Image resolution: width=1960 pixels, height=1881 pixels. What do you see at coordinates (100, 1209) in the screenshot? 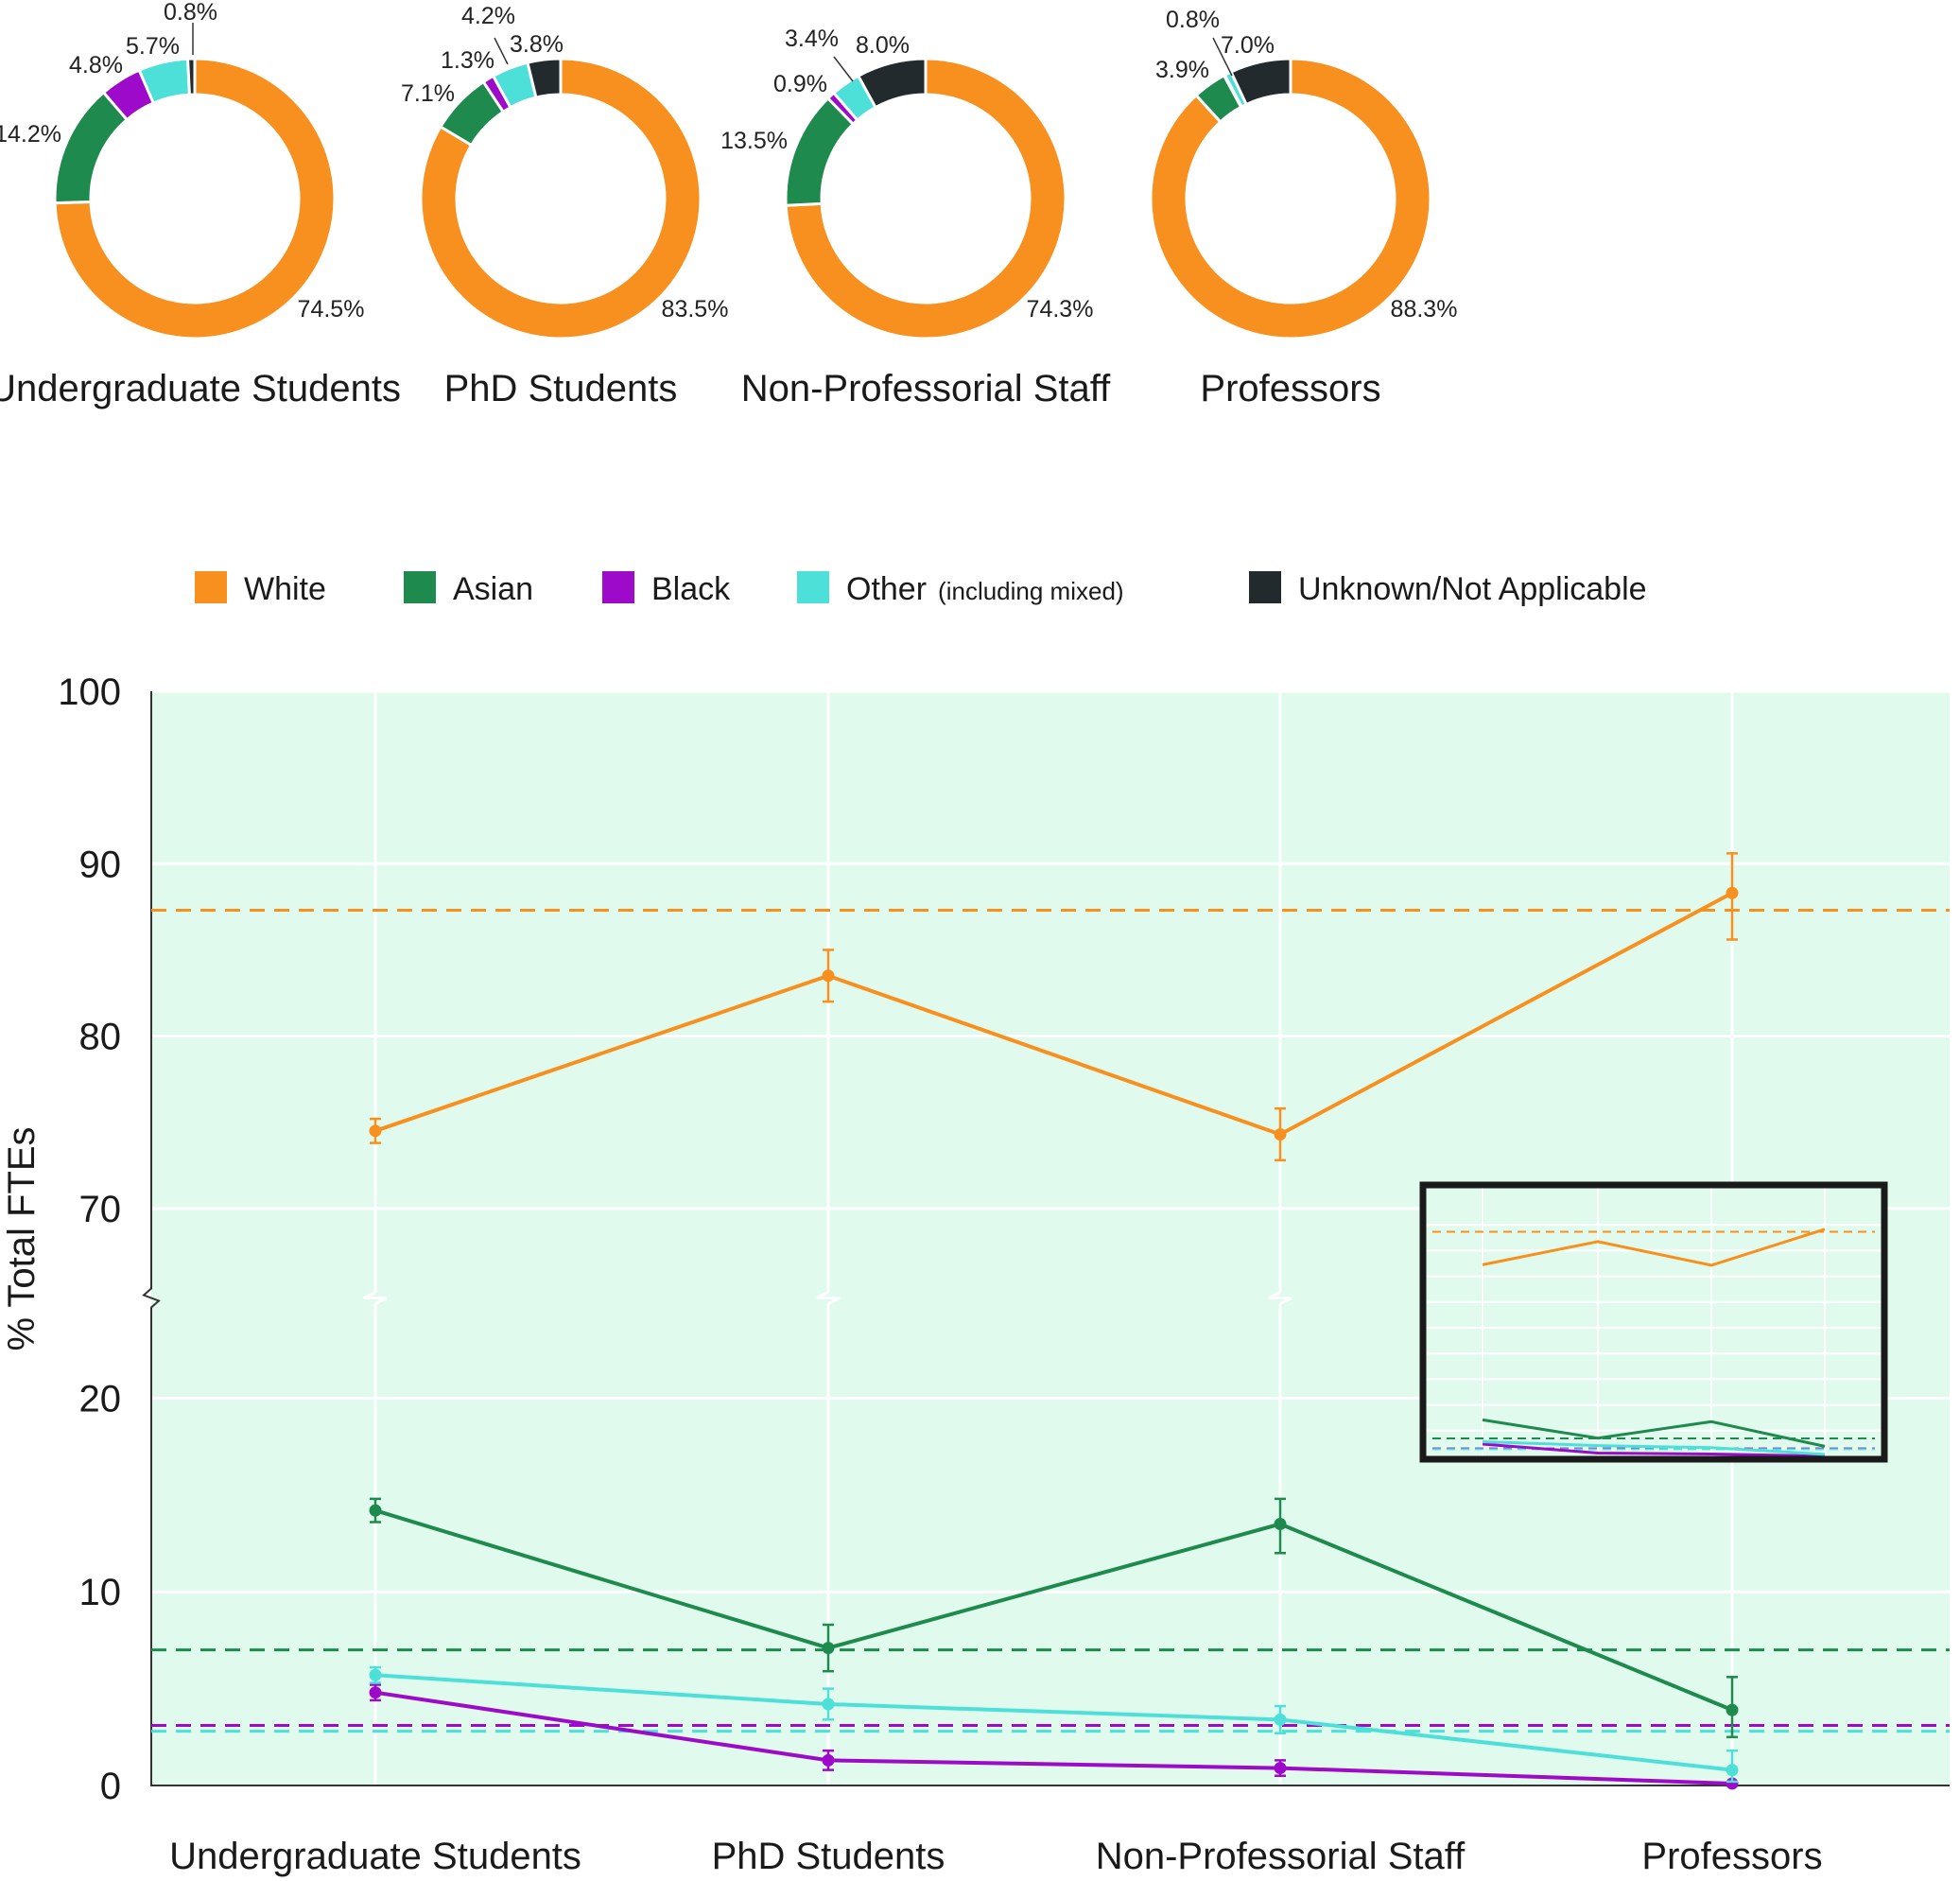
I see `y-tick-label: 70` at bounding box center [100, 1209].